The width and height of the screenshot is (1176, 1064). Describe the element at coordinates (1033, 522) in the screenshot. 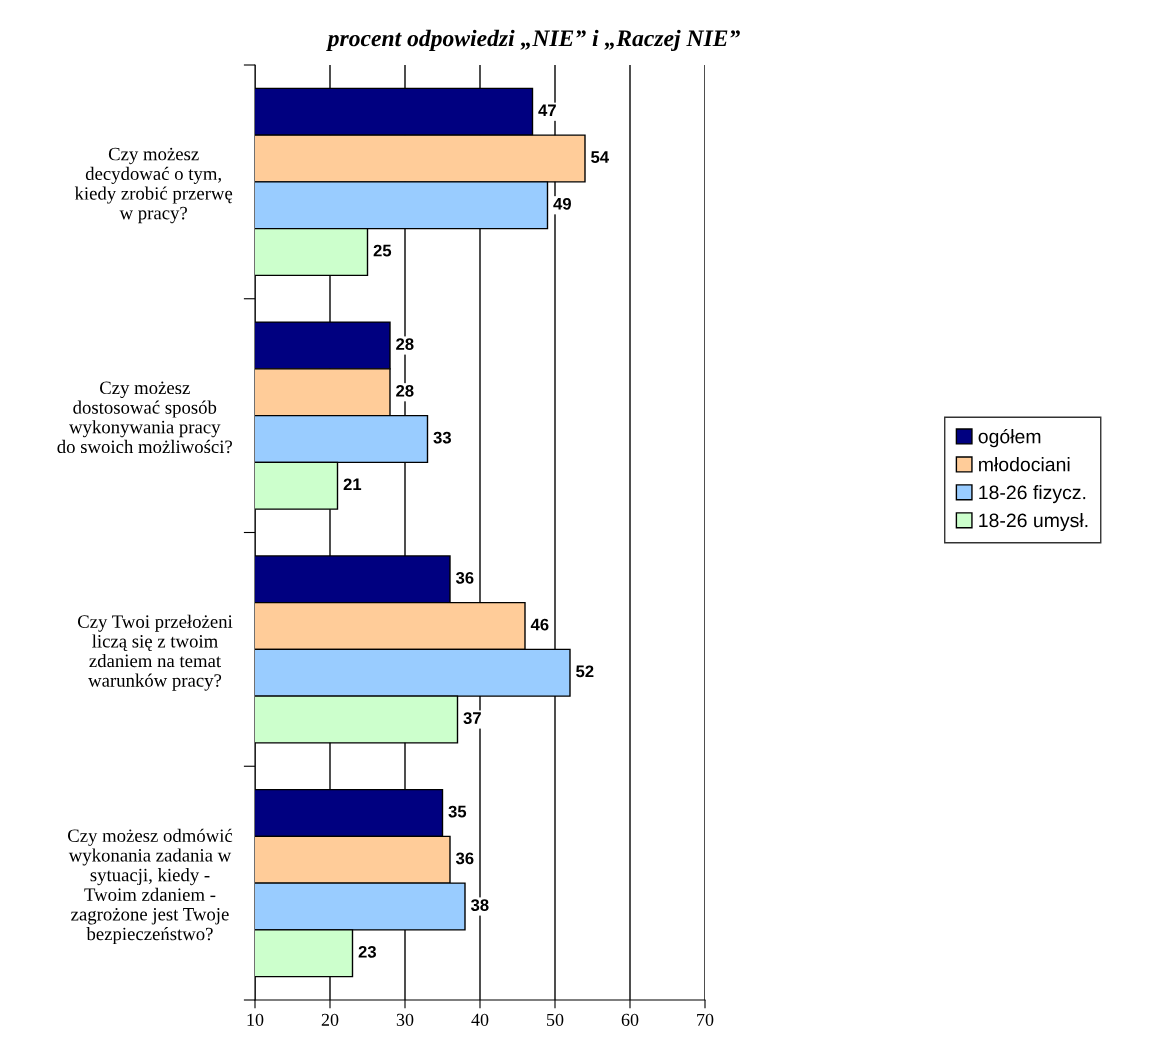

I see `legend-label: 18-26 umysł.` at that location.